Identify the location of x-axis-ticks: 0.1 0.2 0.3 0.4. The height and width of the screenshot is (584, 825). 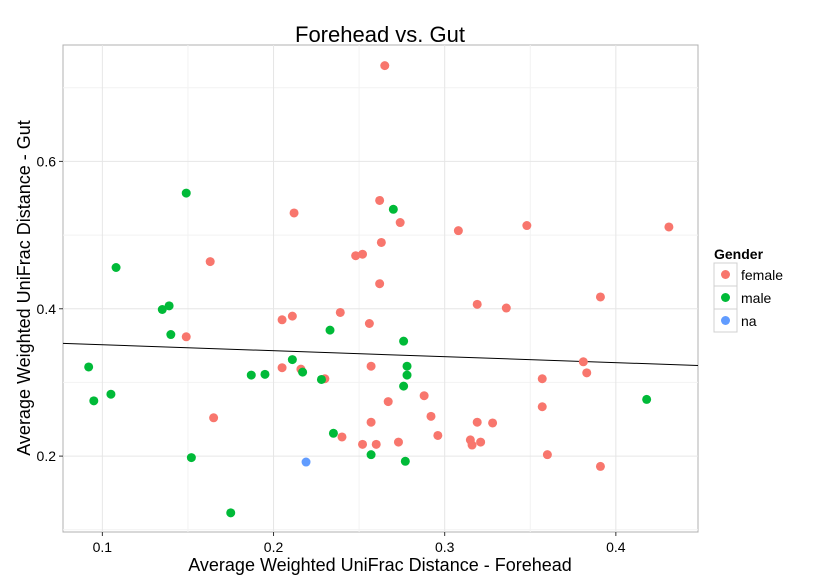
(359, 543).